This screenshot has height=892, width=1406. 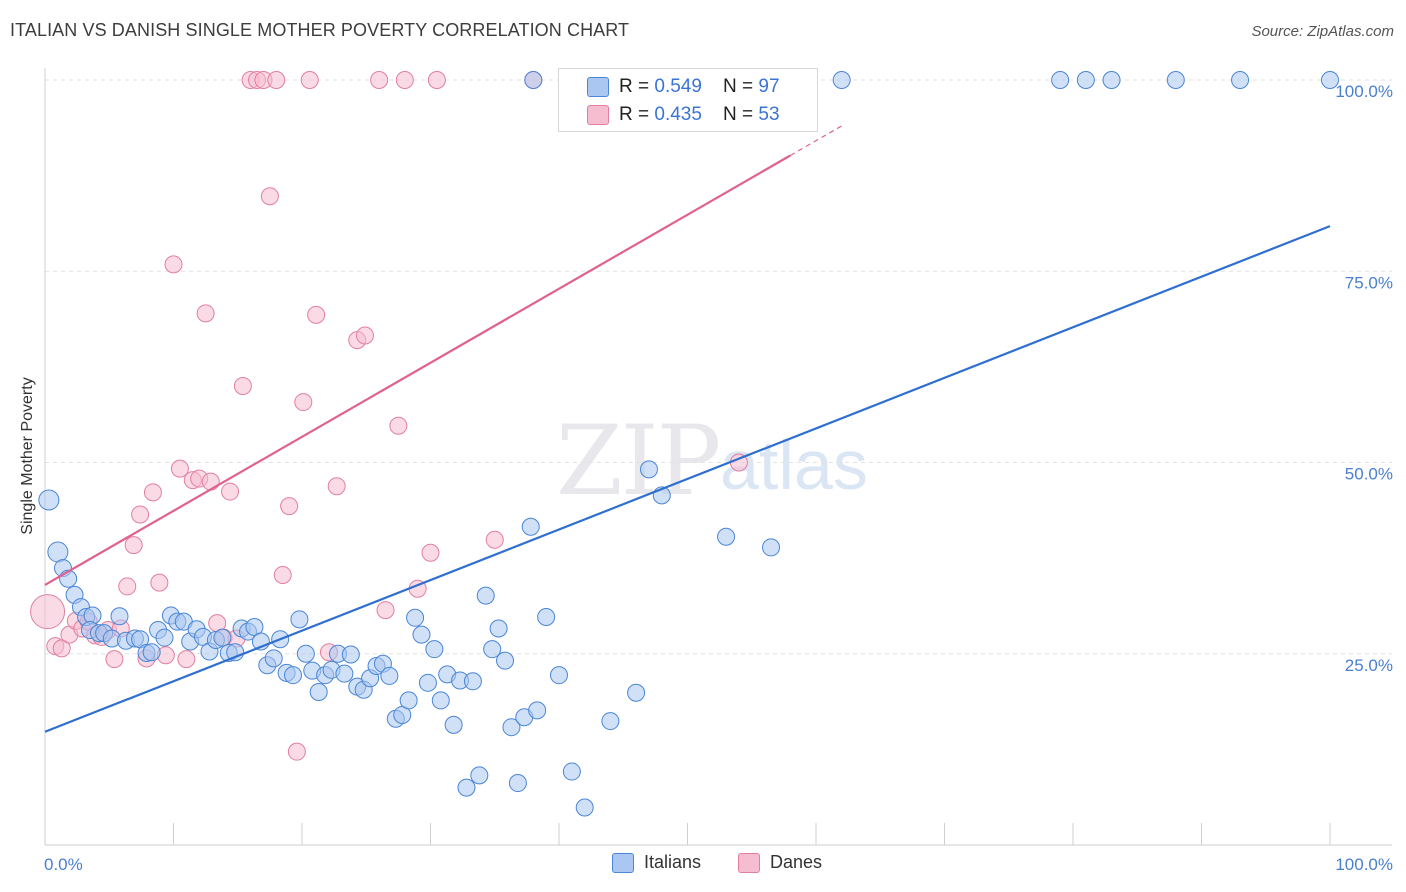 What do you see at coordinates (749, 862) in the screenshot?
I see `danes-legend-swatch` at bounding box center [749, 862].